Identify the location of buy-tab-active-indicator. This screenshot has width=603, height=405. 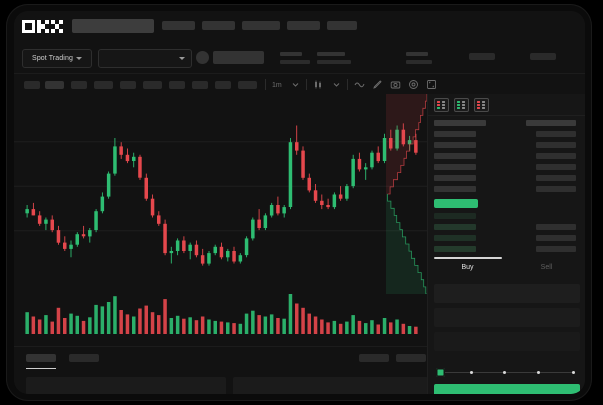
(468, 258).